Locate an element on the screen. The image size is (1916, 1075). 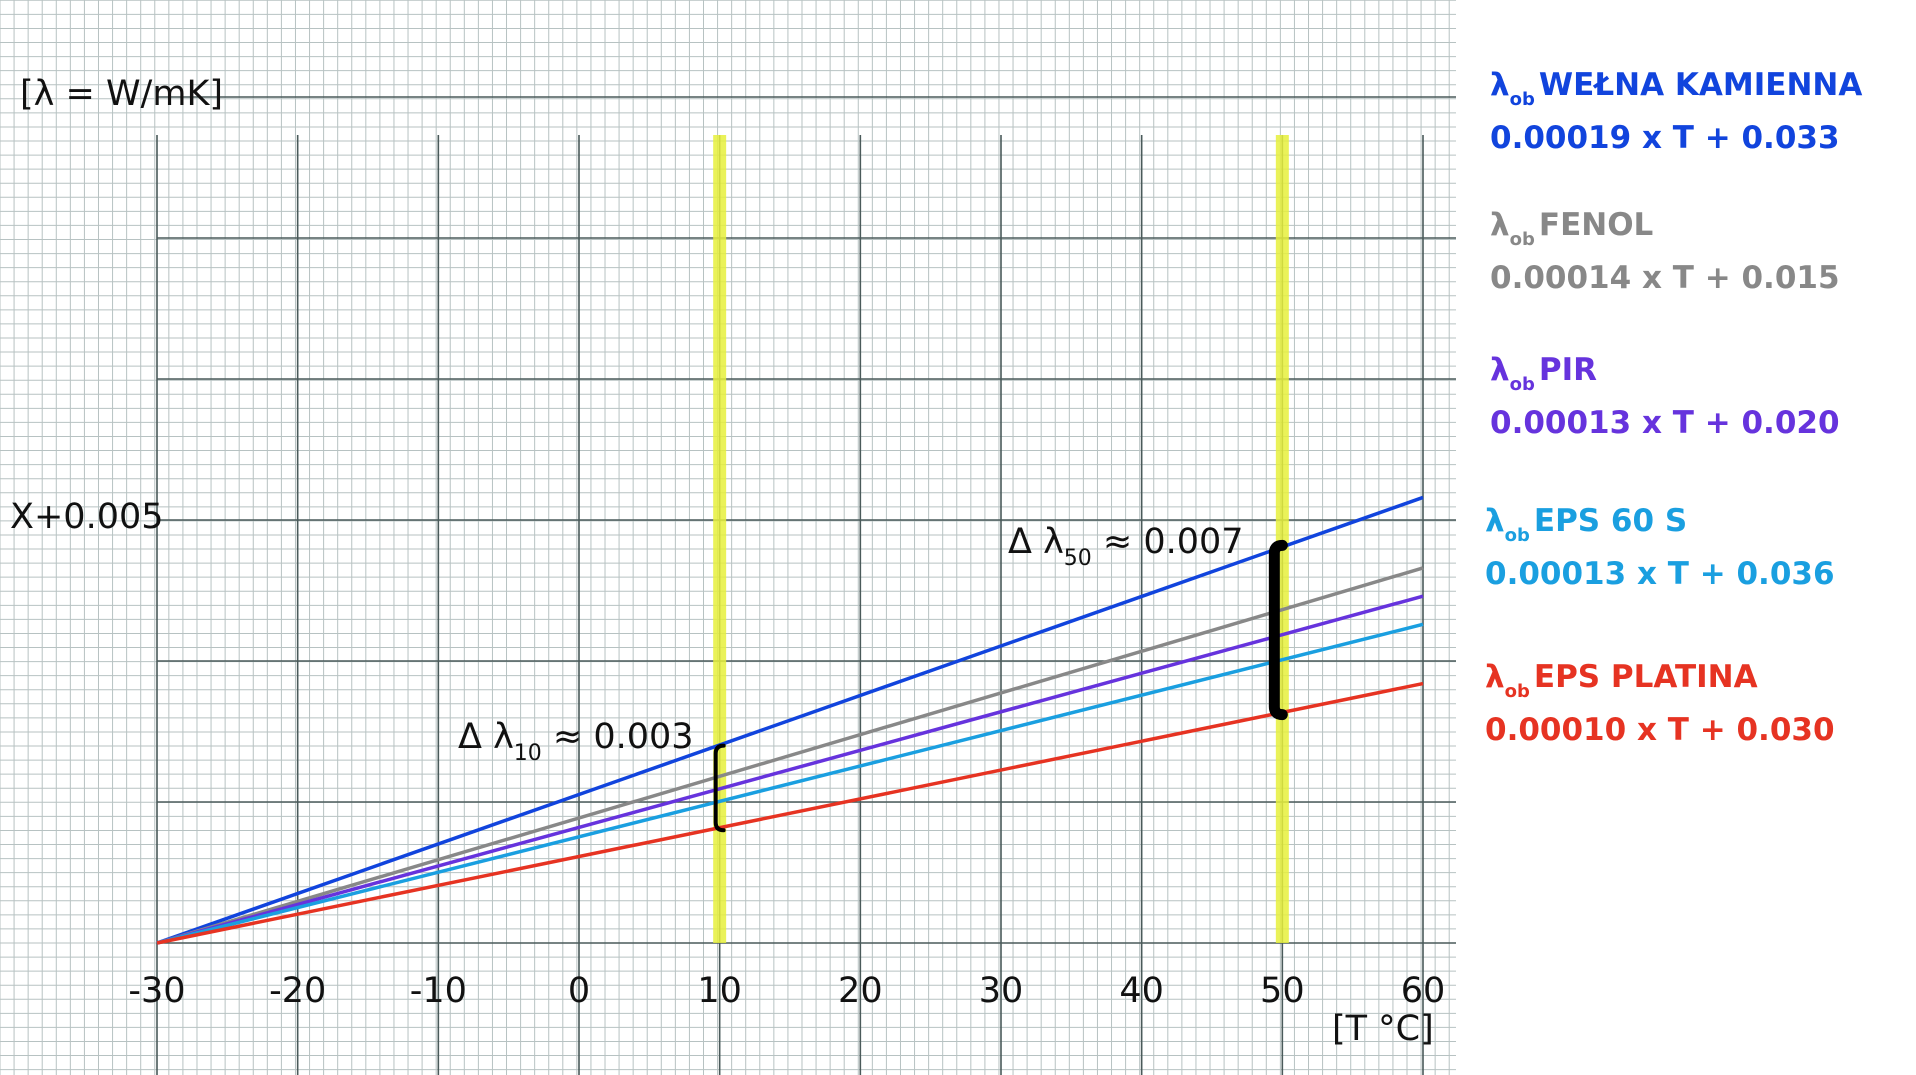
legend-entry: λob PIR 0.00013 x T + 0.020 is located at coordinates (1665, 397).